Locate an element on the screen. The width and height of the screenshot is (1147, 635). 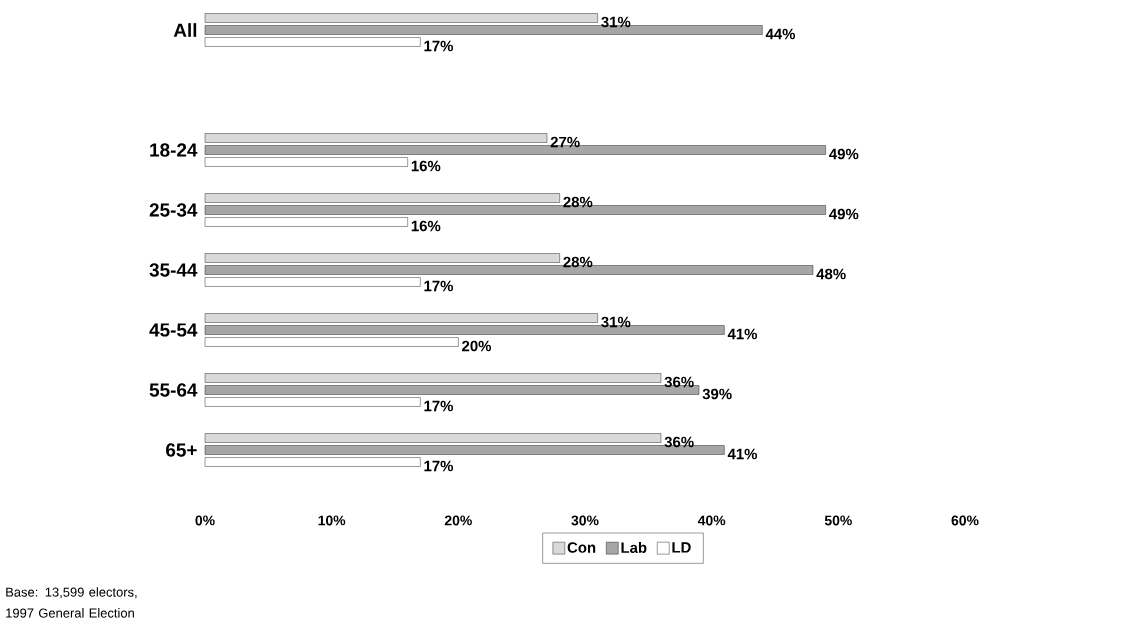
x-tick-label: 60% is located at coordinates (965, 520).